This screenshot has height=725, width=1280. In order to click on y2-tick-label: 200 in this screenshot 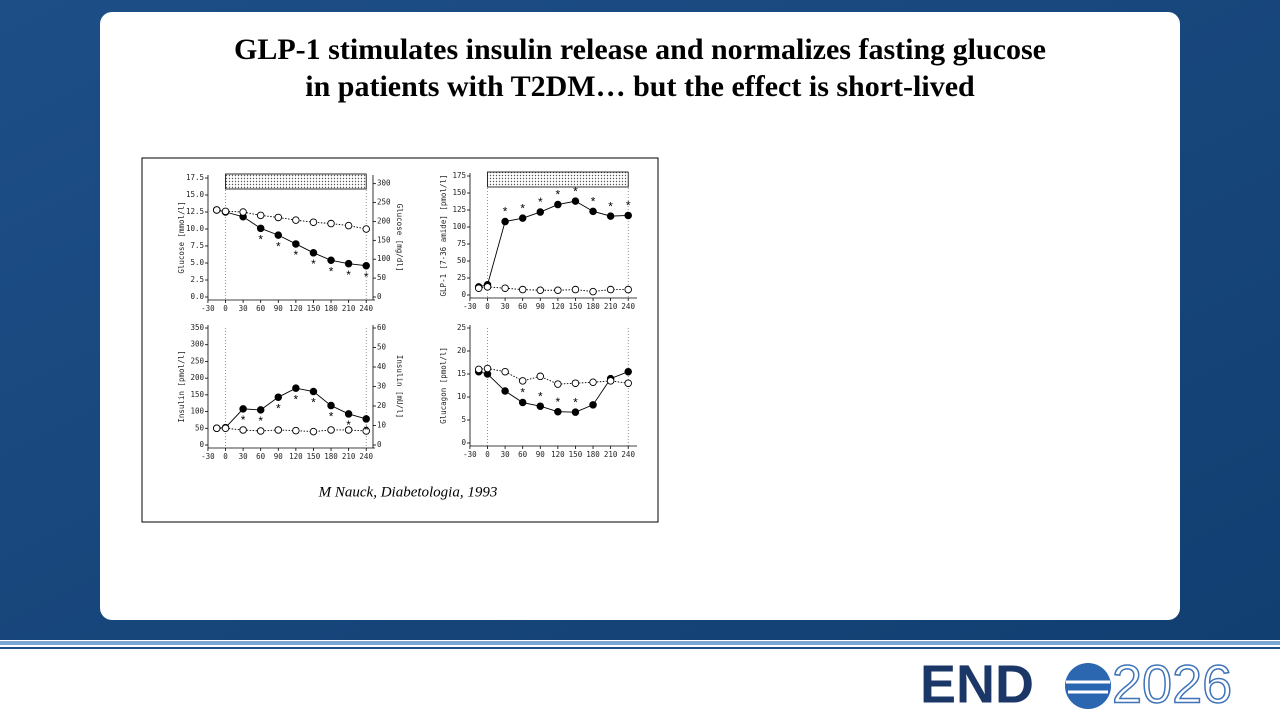, I will do `click(384, 220)`.